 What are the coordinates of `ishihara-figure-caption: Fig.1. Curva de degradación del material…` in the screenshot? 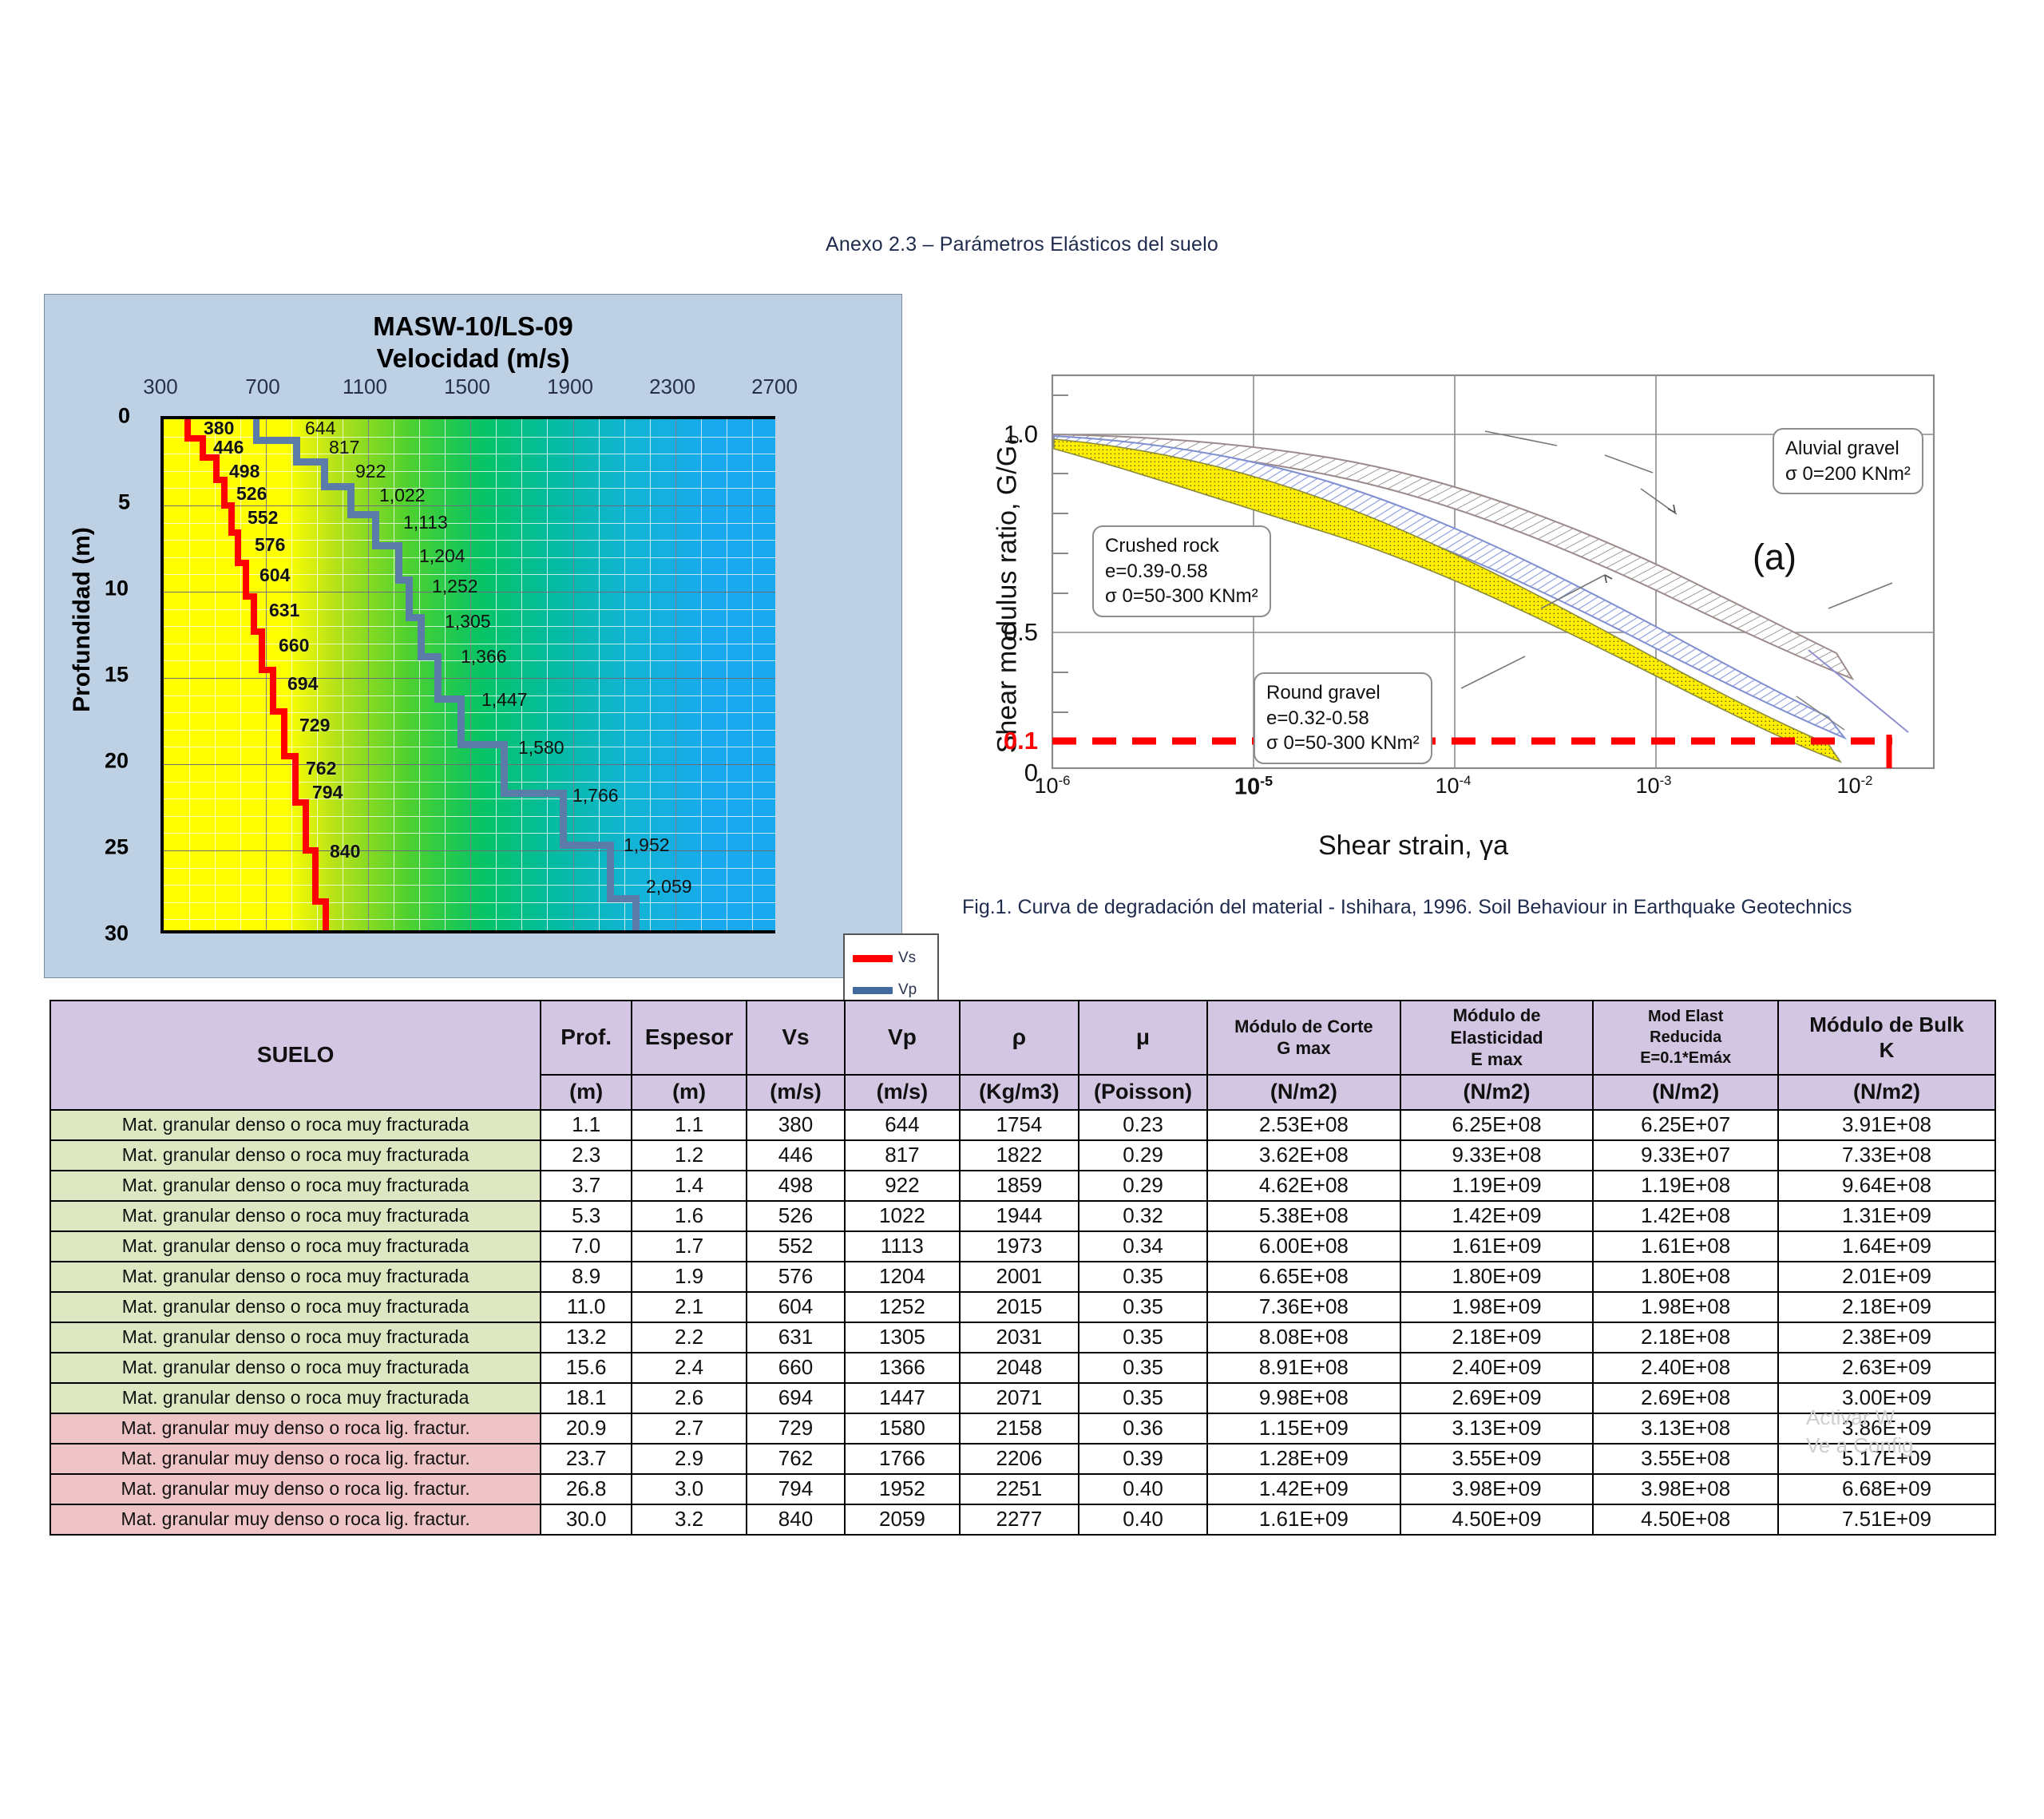 It's located at (1407, 907).